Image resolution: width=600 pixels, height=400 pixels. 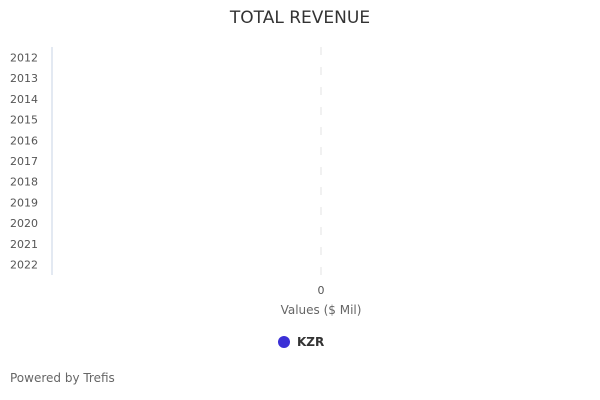 What do you see at coordinates (24, 161) in the screenshot?
I see `y-tick-label: 2017` at bounding box center [24, 161].